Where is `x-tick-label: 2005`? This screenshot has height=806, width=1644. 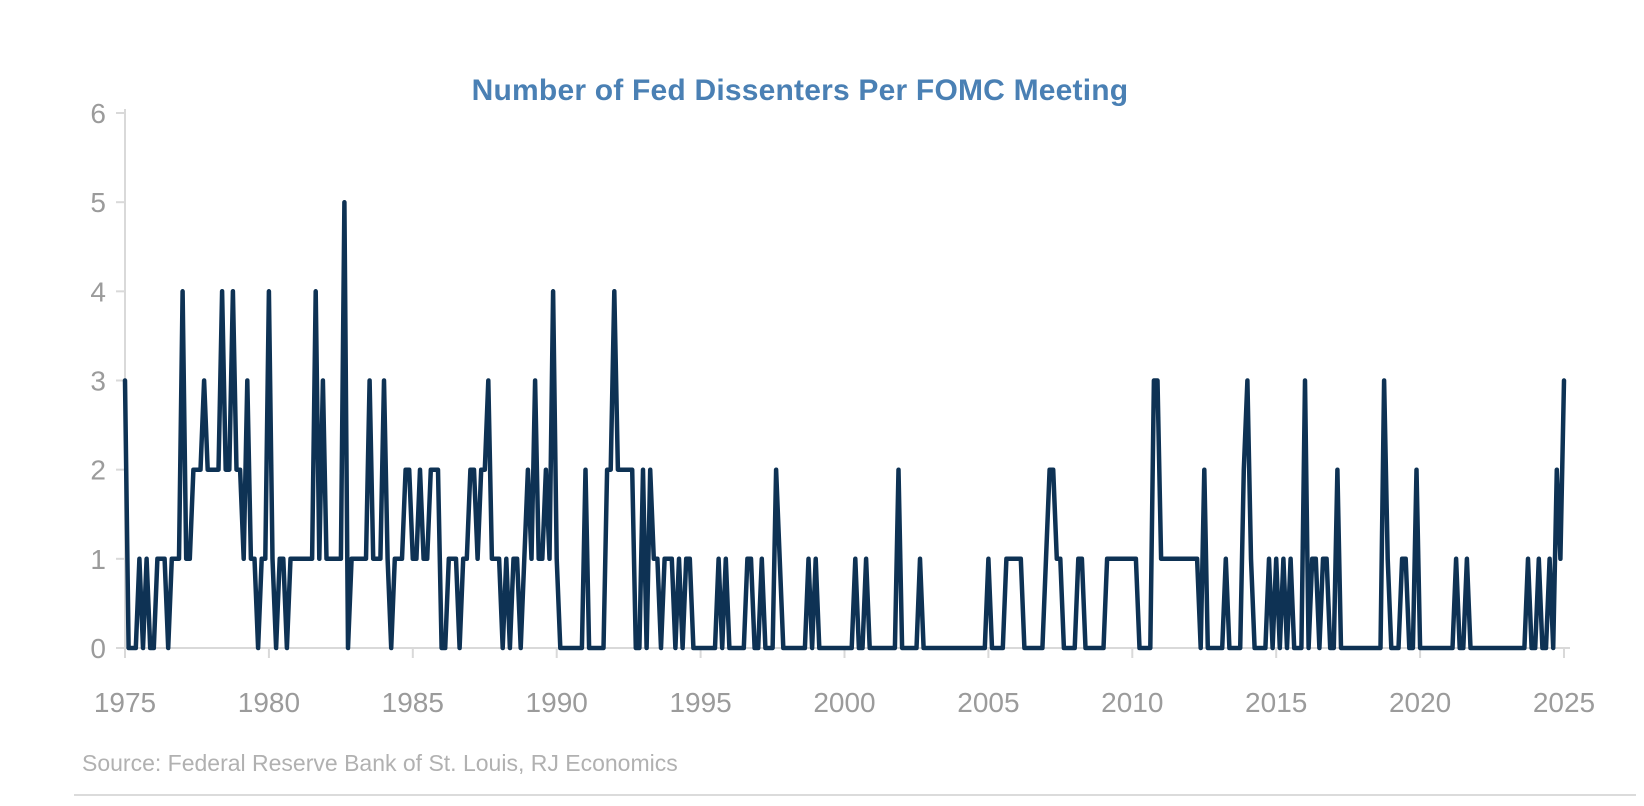 x-tick-label: 2005 is located at coordinates (988, 702).